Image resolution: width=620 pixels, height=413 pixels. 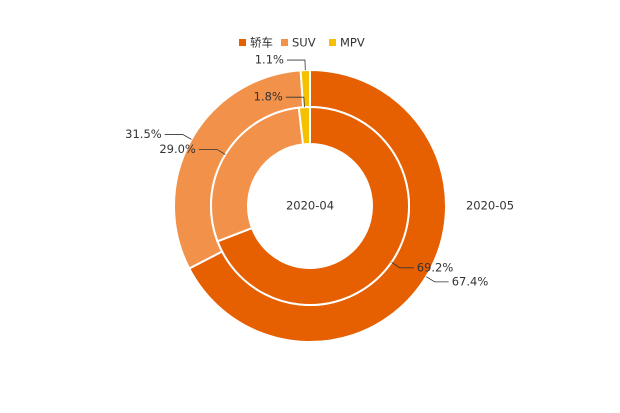 I want to click on data-label: 1.8%, so click(x=268, y=97).